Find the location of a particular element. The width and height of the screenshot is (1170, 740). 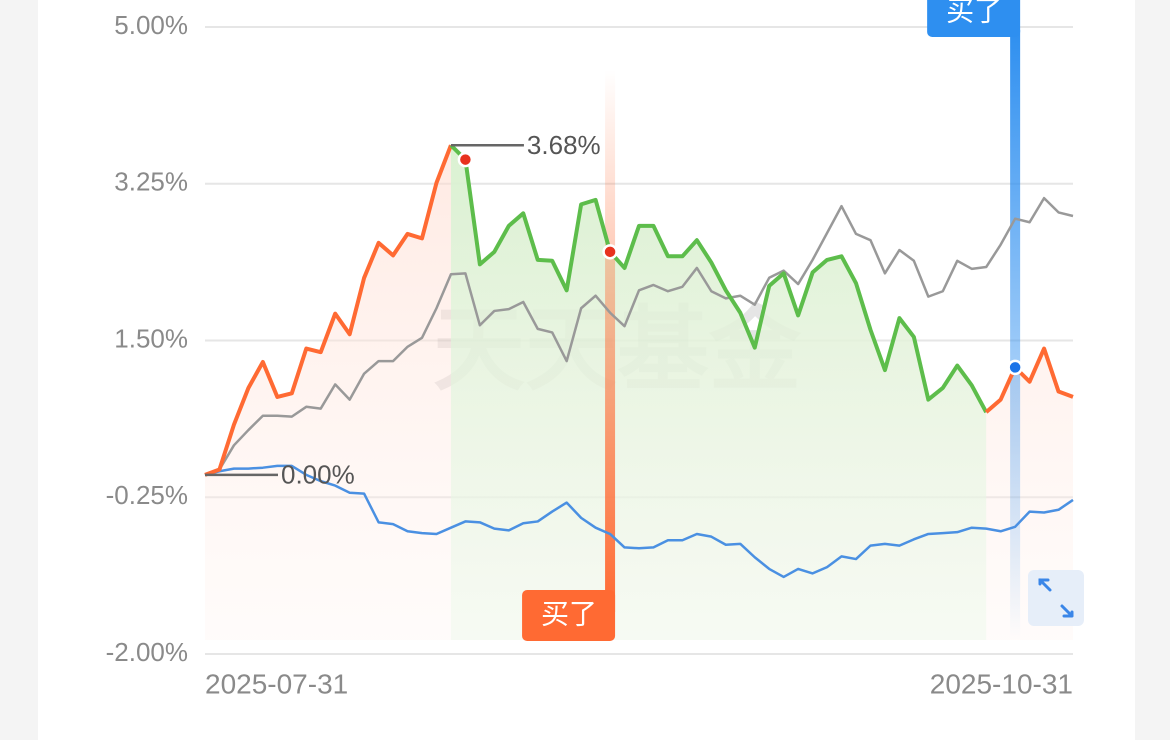

y-tick-label: 3.25% is located at coordinates (151, 182).